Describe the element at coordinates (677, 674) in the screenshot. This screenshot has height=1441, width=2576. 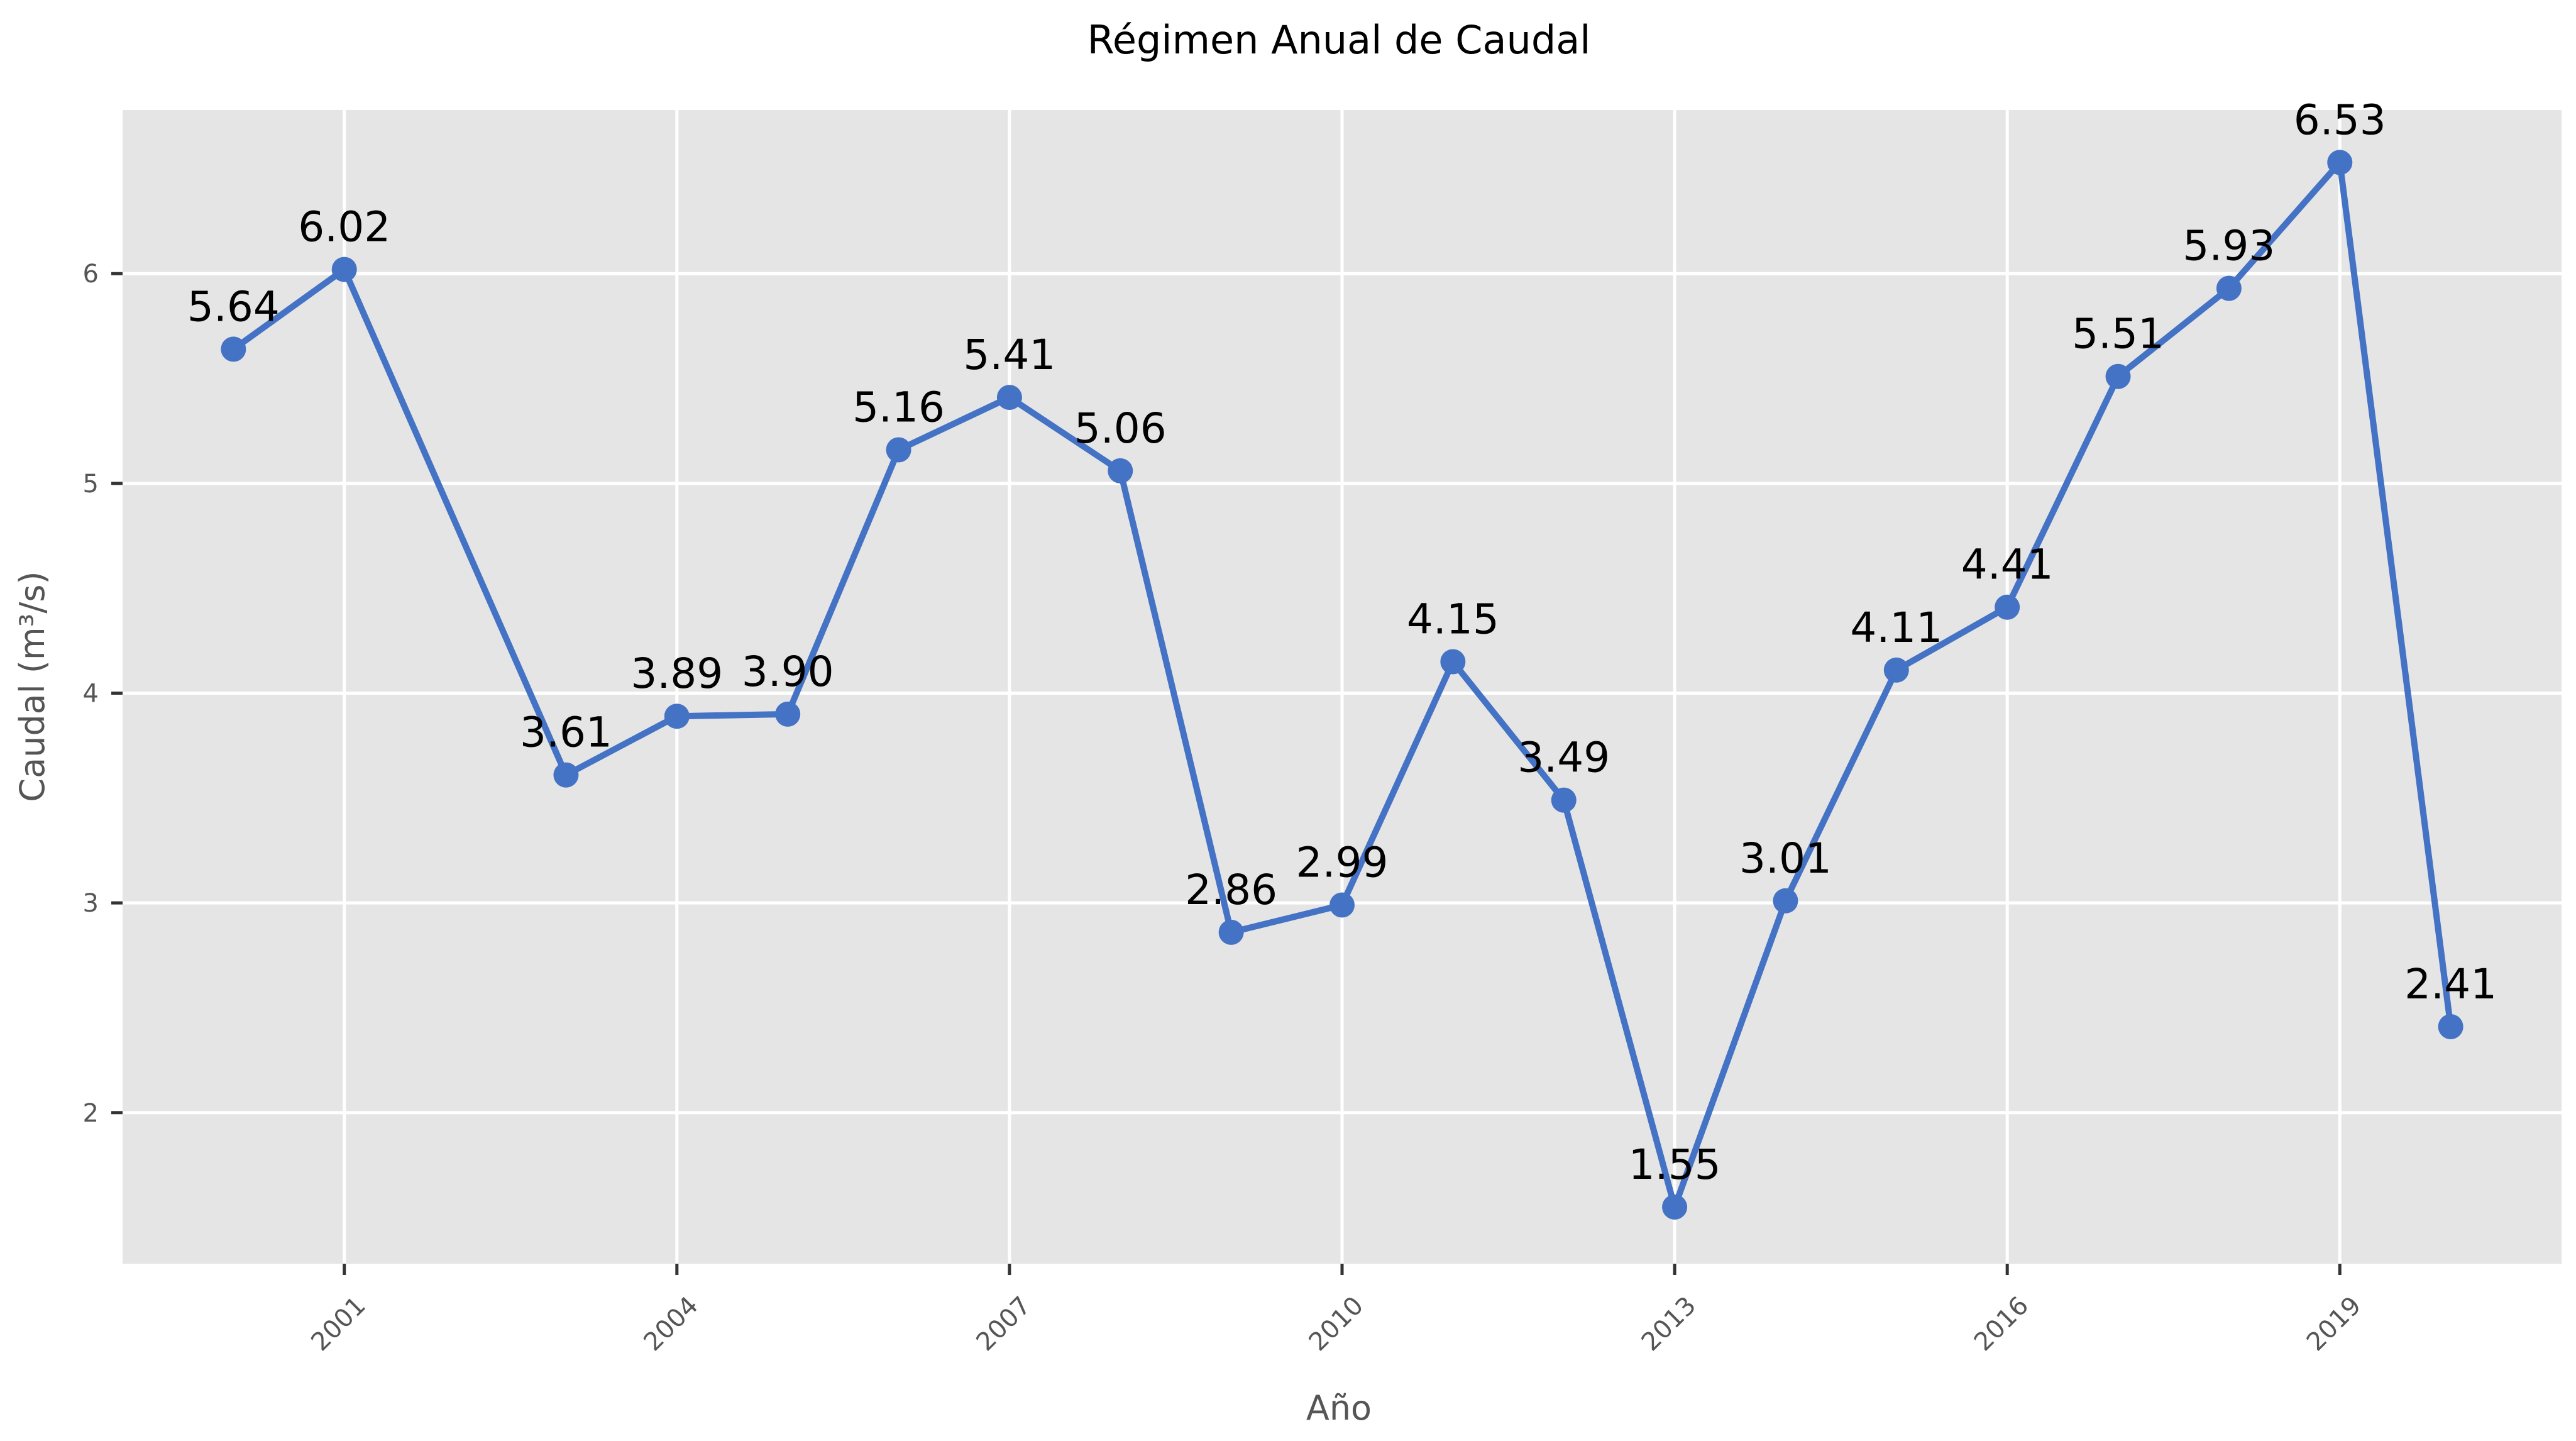
I see `data-label: 3.89` at that location.